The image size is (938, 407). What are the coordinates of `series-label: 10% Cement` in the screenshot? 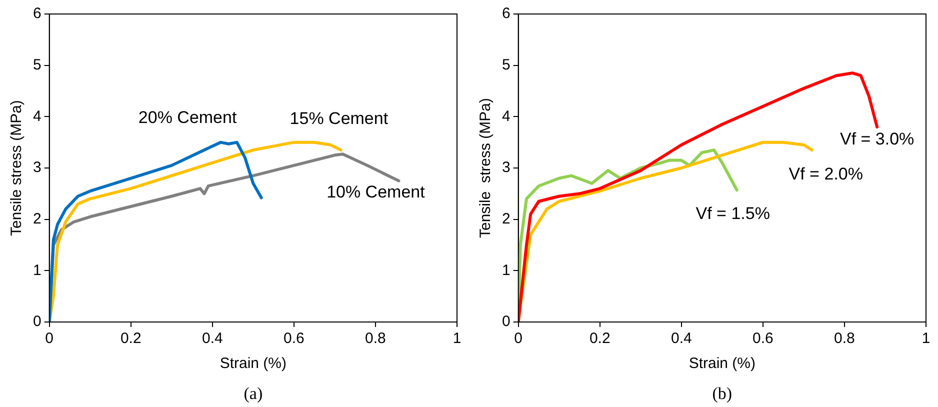 It's located at (376, 192).